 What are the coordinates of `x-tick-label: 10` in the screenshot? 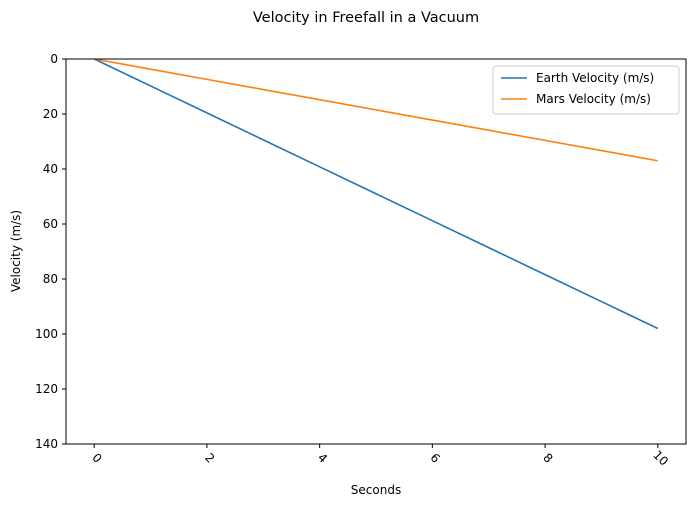 It's located at (660, 458).